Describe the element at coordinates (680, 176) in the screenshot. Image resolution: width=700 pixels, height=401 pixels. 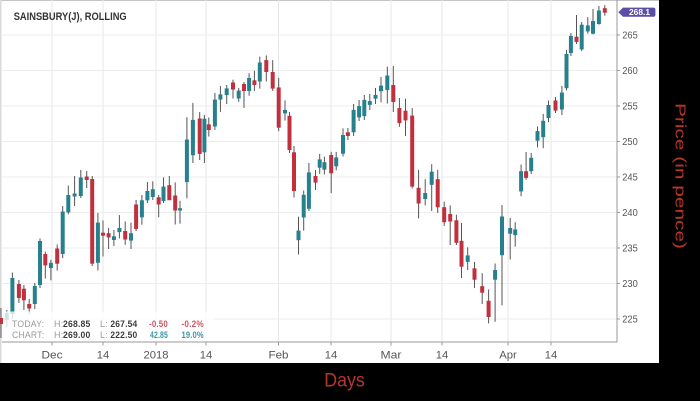
I see `svg-text: Price (in pence)` at that location.